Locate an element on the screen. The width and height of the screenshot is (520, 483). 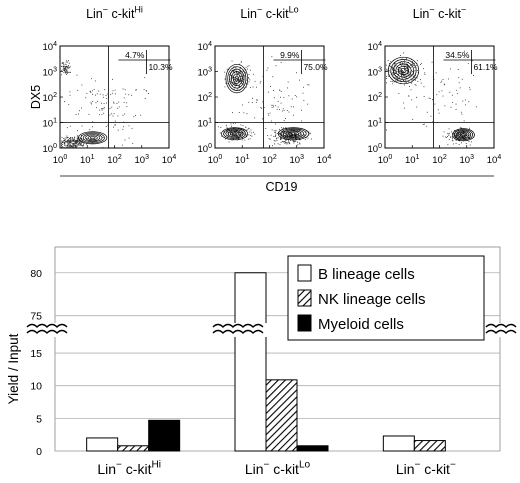
axis-break-mark is located at coordinates (501, 328).